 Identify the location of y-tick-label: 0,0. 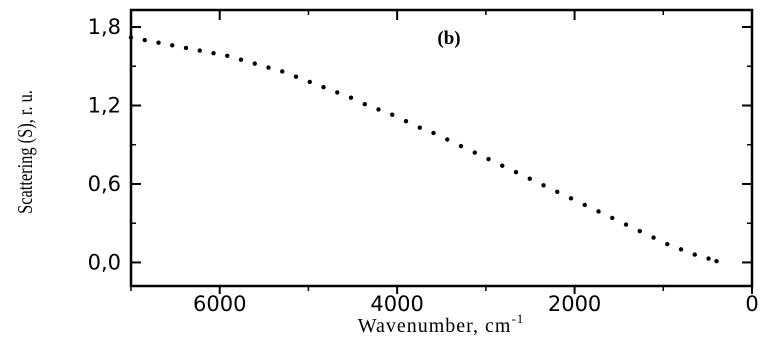
(104, 262).